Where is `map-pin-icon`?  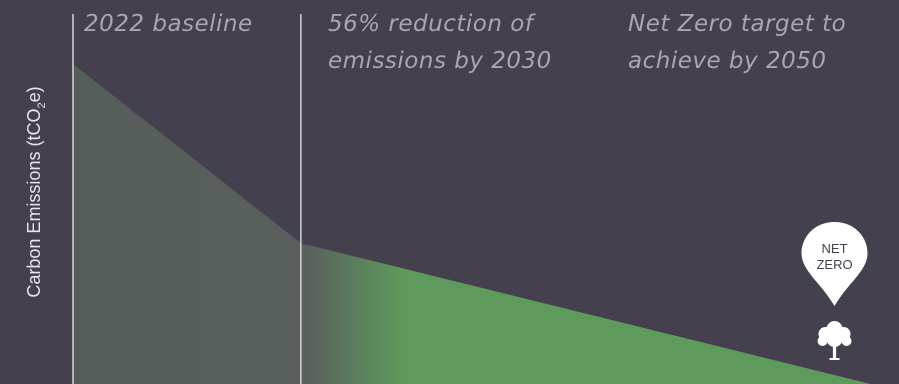 map-pin-icon is located at coordinates (834, 264).